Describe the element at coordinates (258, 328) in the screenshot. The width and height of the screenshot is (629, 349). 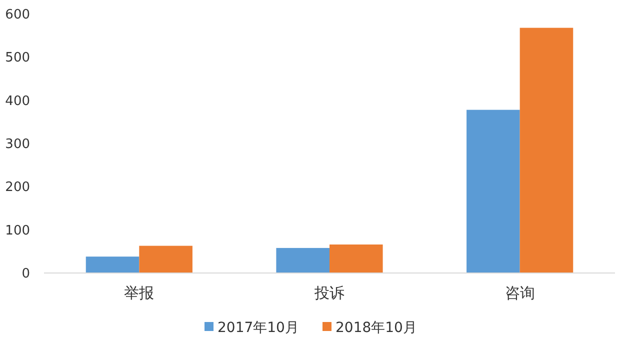
I see `legend-label: 2017年10月` at that location.